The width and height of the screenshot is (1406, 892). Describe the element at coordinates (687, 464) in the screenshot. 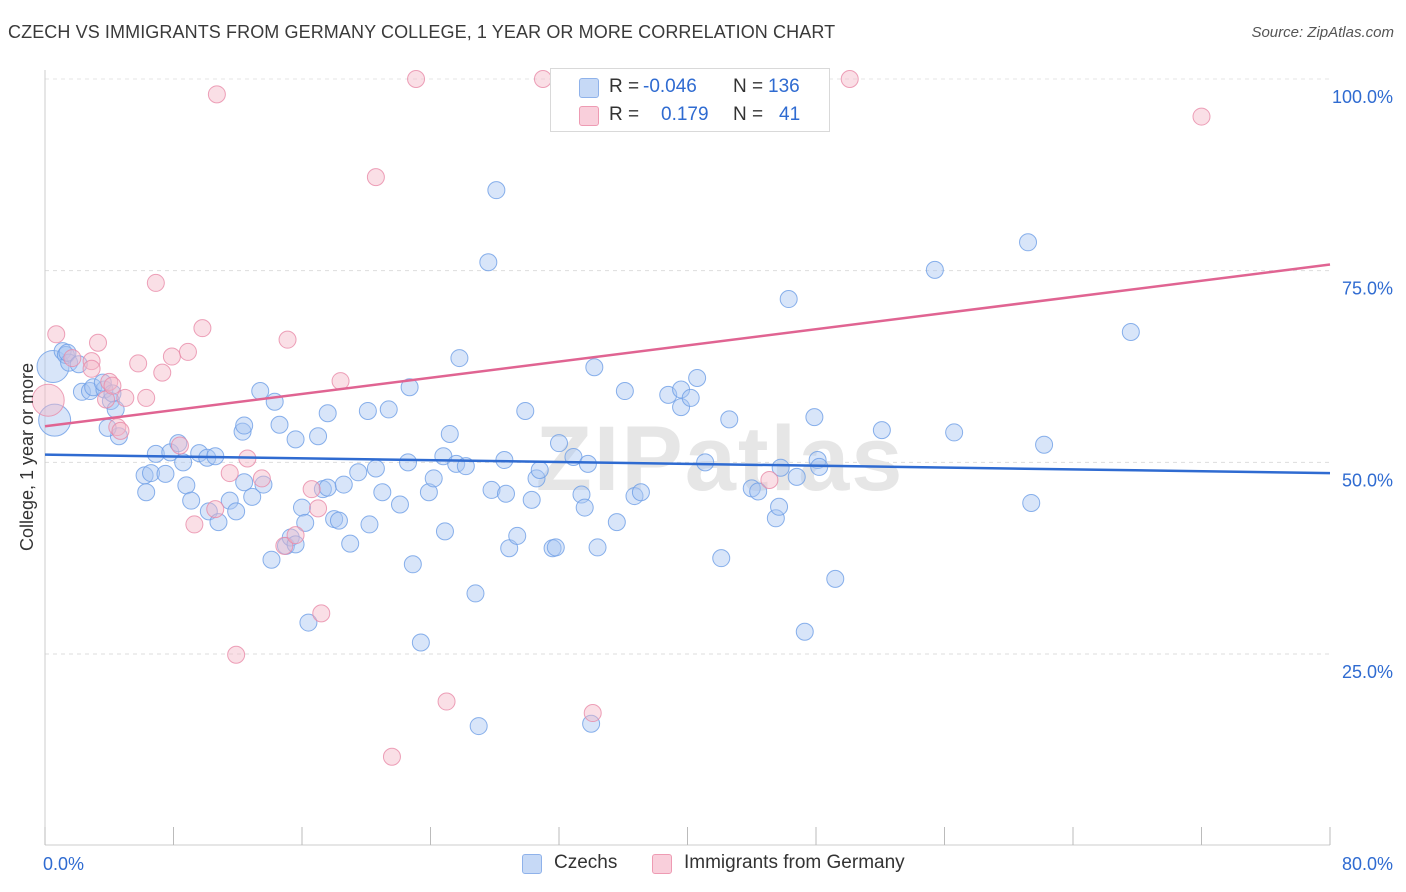

I see `czechs-trend-line` at that location.